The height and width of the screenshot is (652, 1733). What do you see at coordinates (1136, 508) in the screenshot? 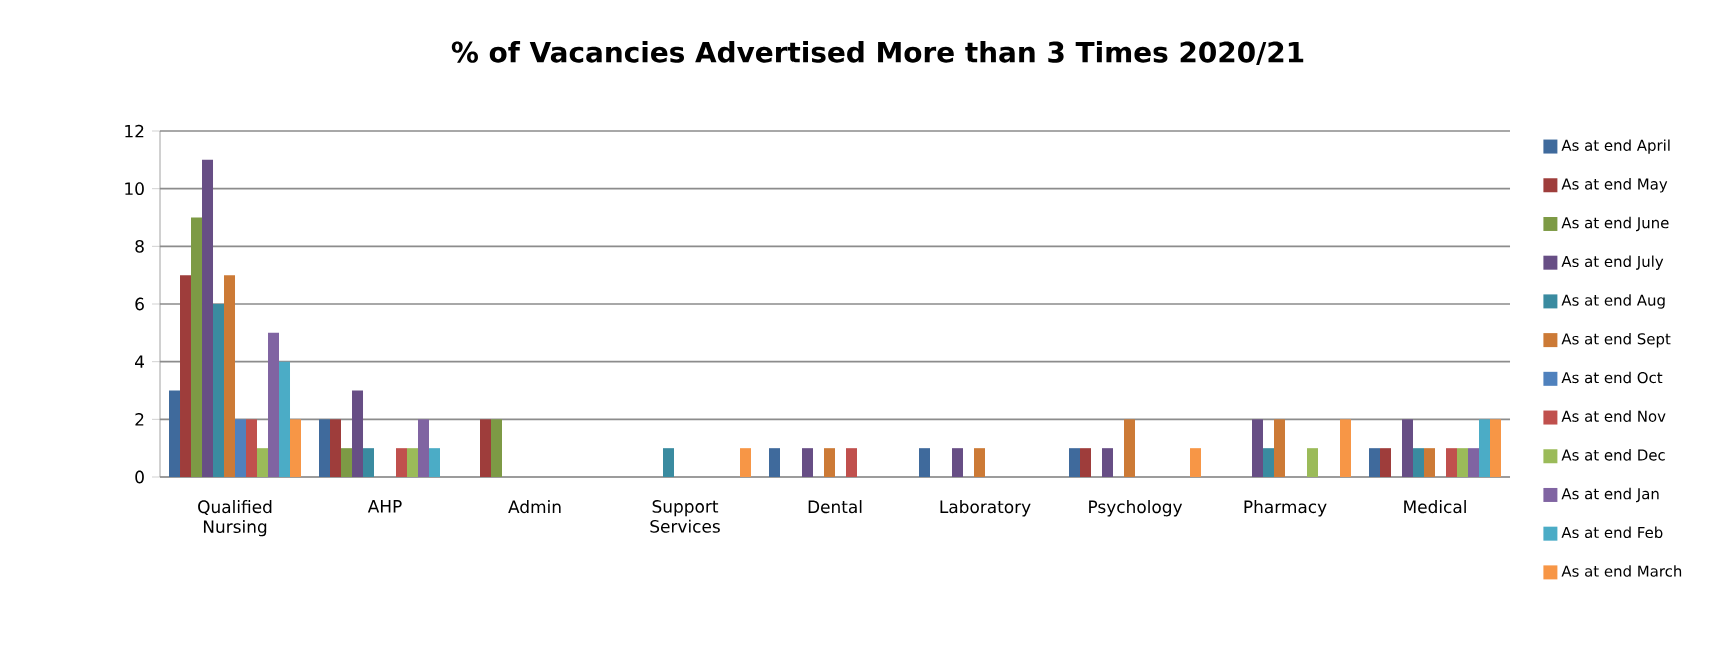
I see `x-tick-label: Psychology` at bounding box center [1136, 508].